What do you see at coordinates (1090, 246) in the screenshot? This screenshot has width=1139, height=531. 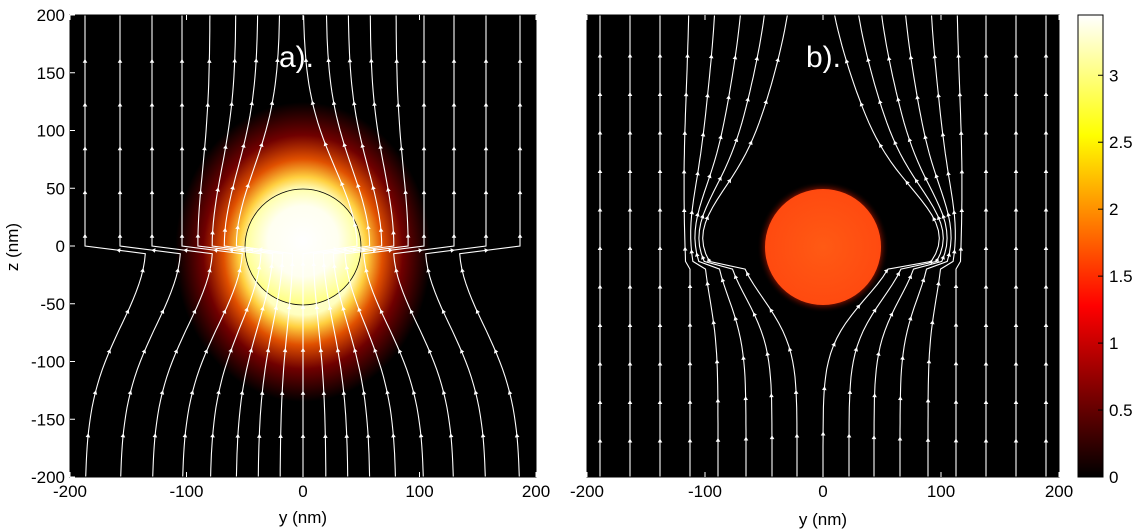 I see `colorbar-gradient` at bounding box center [1090, 246].